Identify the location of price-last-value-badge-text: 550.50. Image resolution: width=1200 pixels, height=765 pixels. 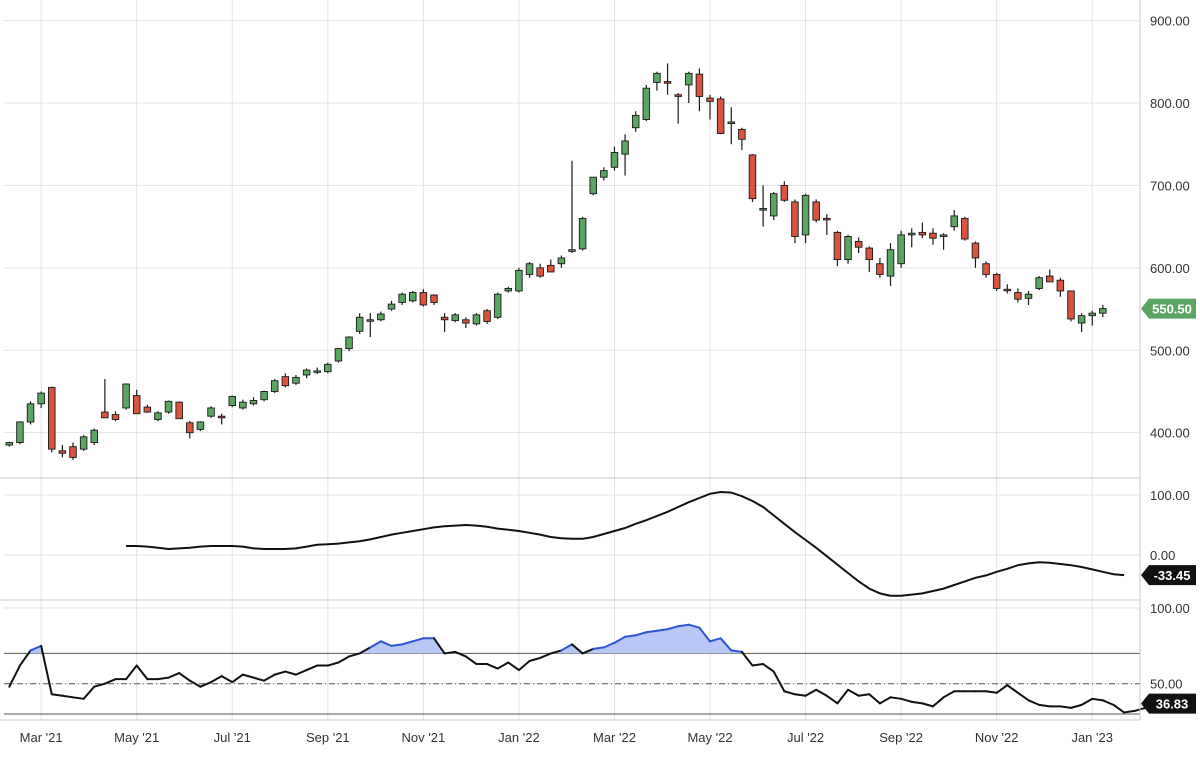
(1172, 309).